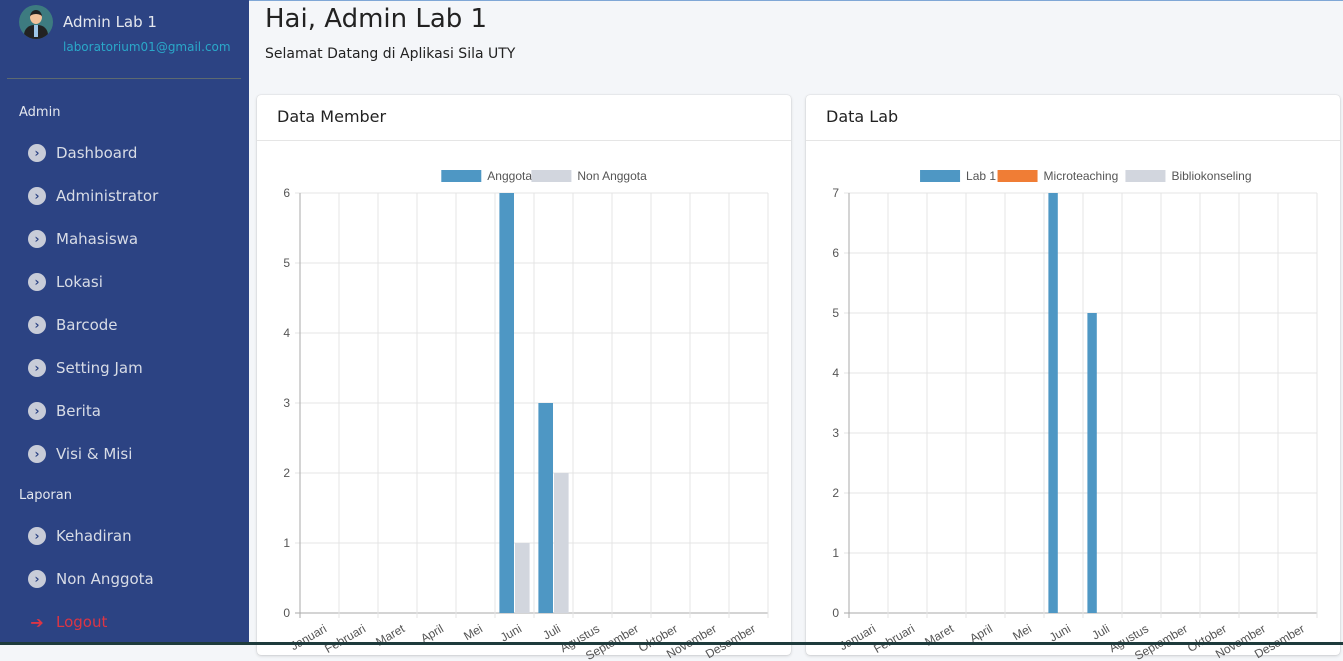 The height and width of the screenshot is (661, 1343). What do you see at coordinates (97, 153) in the screenshot?
I see `sidebar-item-label: Dashboard` at bounding box center [97, 153].